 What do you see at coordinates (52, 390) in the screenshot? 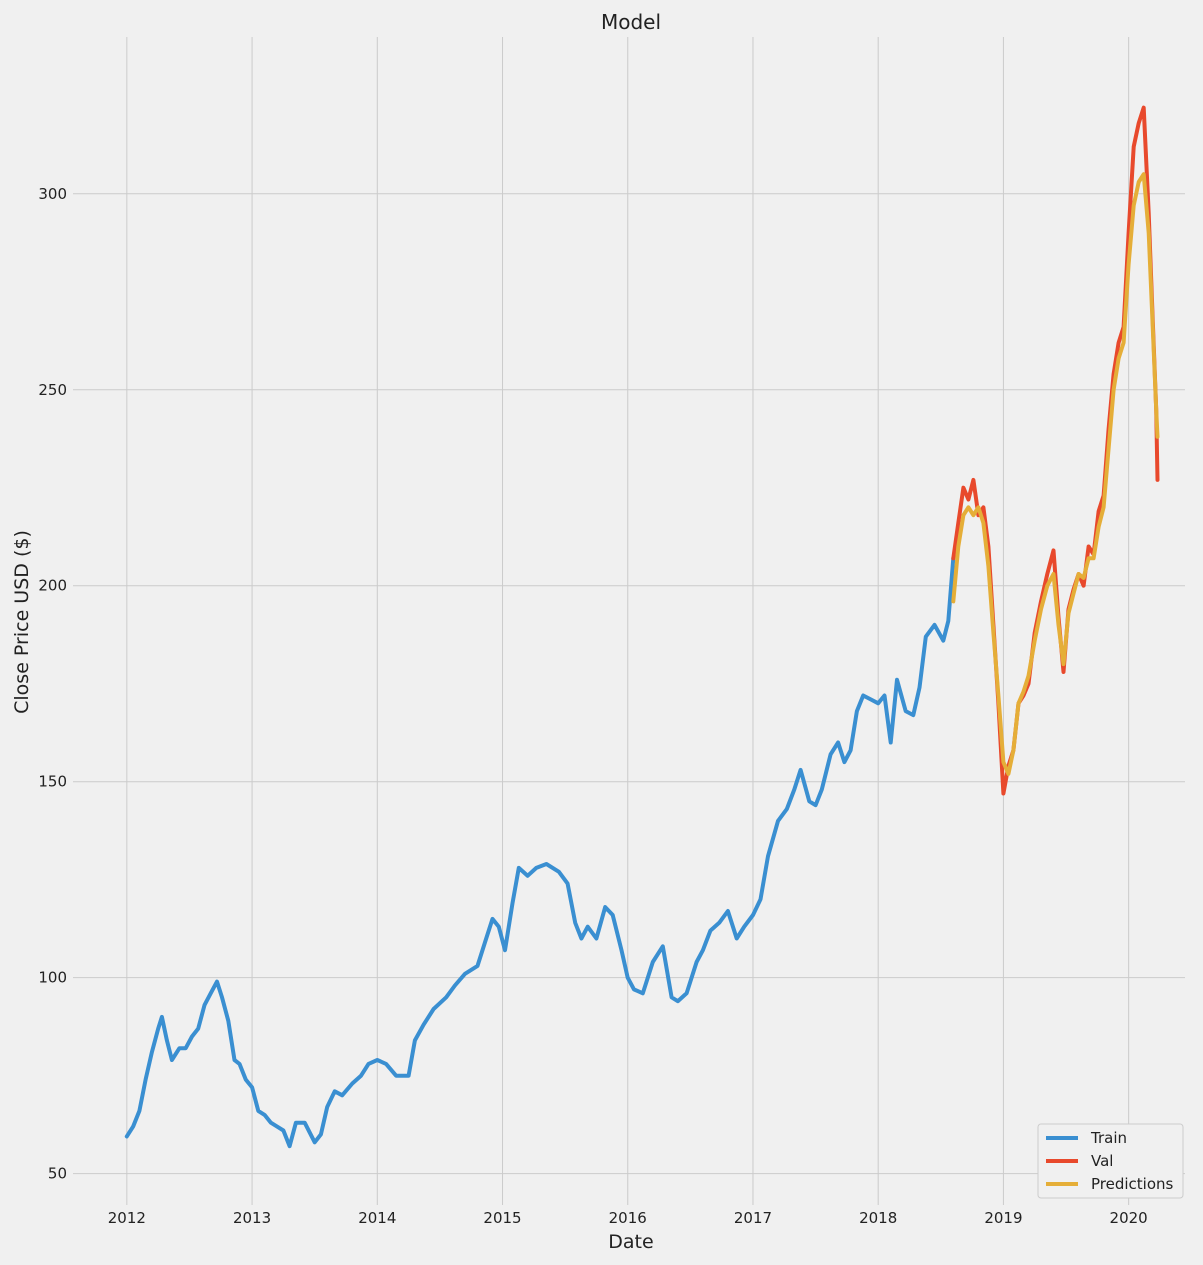
I see `y-tick-label-250: 250` at bounding box center [52, 390].